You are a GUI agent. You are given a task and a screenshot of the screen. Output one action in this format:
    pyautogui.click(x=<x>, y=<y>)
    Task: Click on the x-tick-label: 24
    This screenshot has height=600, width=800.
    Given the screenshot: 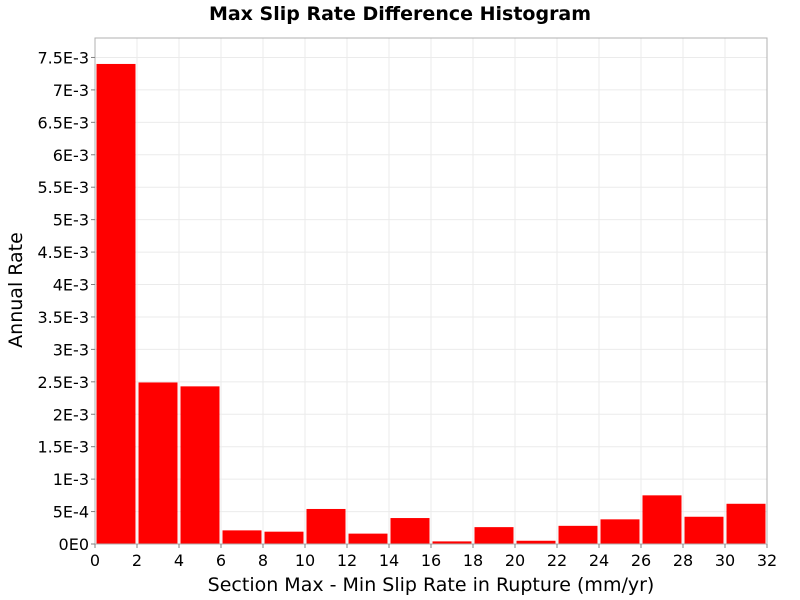 What is the action you would take?
    pyautogui.click(x=599, y=560)
    